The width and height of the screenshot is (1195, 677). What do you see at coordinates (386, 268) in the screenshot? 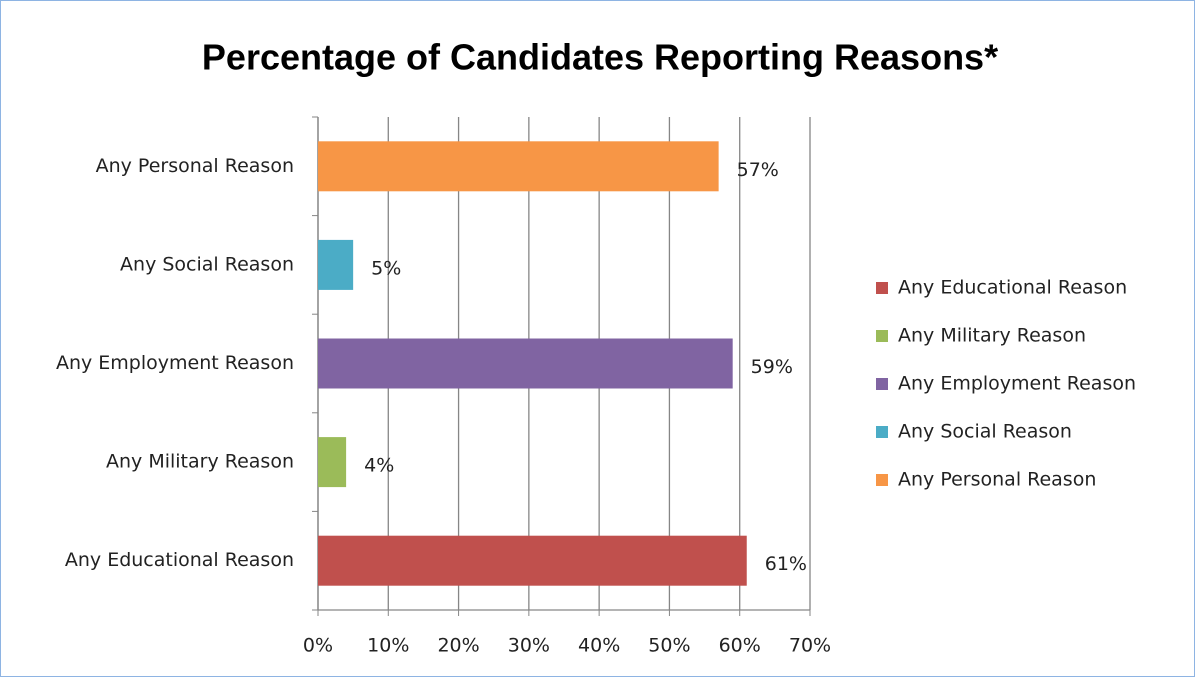
I see `value-label: 5%` at bounding box center [386, 268].